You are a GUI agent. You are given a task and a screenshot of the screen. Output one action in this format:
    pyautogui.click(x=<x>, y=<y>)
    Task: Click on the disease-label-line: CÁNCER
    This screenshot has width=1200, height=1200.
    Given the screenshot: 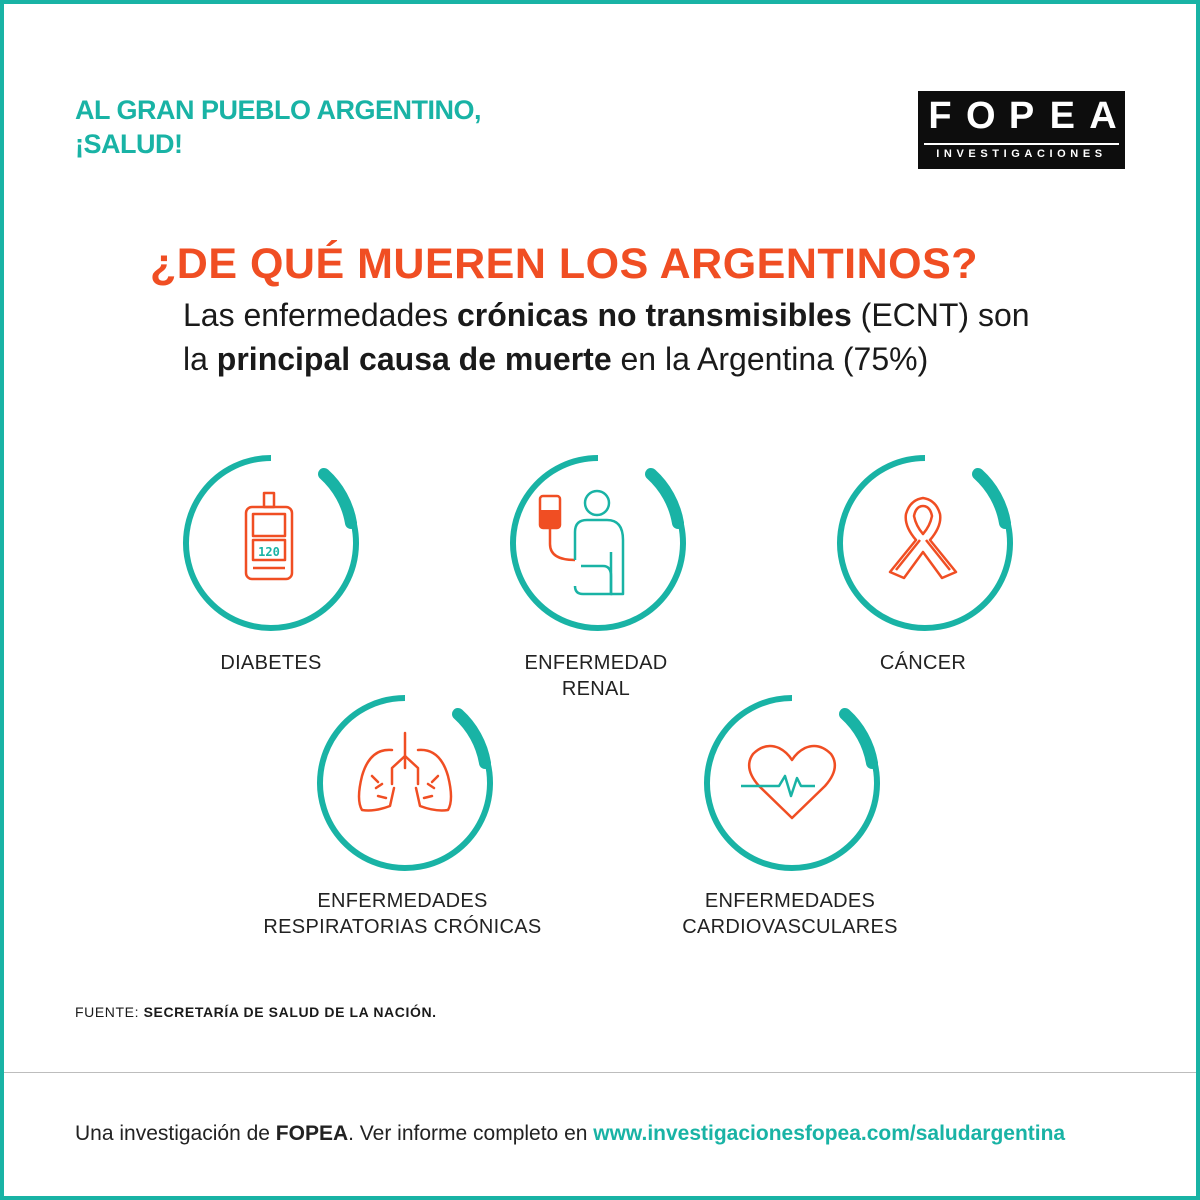 What is the action you would take?
    pyautogui.click(x=923, y=663)
    